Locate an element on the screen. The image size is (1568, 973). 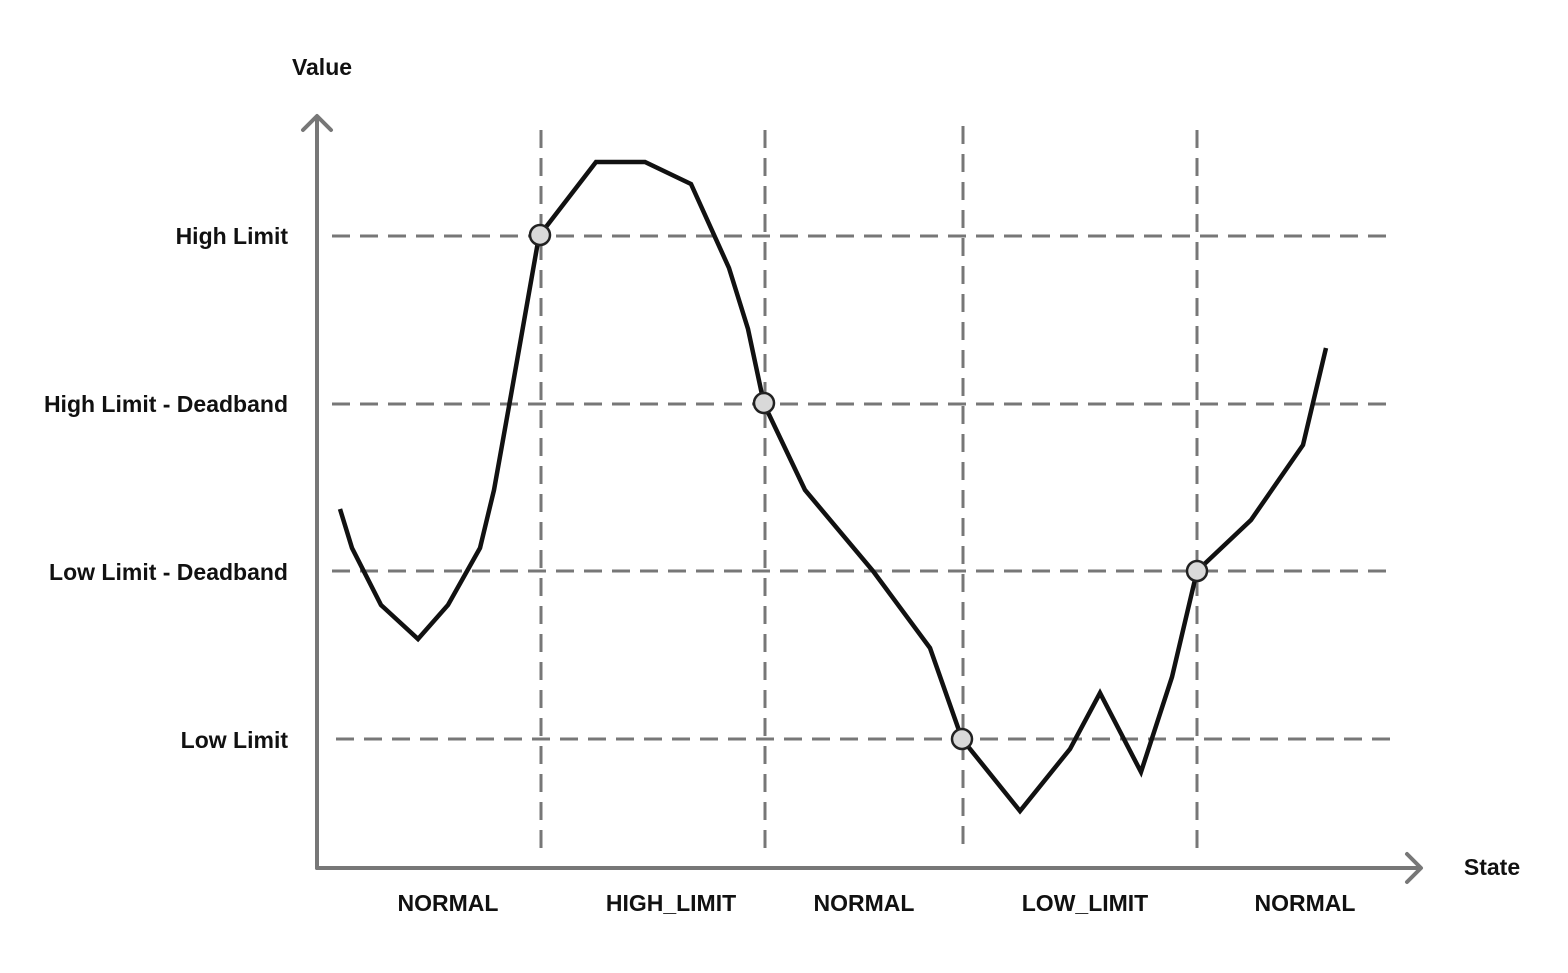
level-label-high-limit-deadband: High Limit - Deadband is located at coordinates (166, 404).